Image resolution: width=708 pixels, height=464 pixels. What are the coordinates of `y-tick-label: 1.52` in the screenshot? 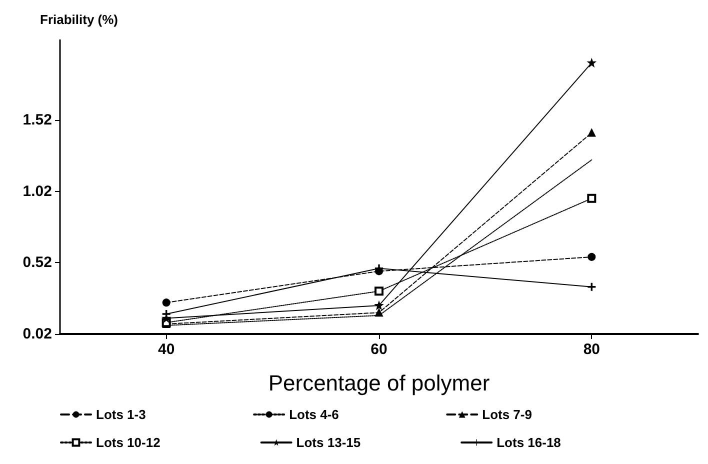 It's located at (37, 119).